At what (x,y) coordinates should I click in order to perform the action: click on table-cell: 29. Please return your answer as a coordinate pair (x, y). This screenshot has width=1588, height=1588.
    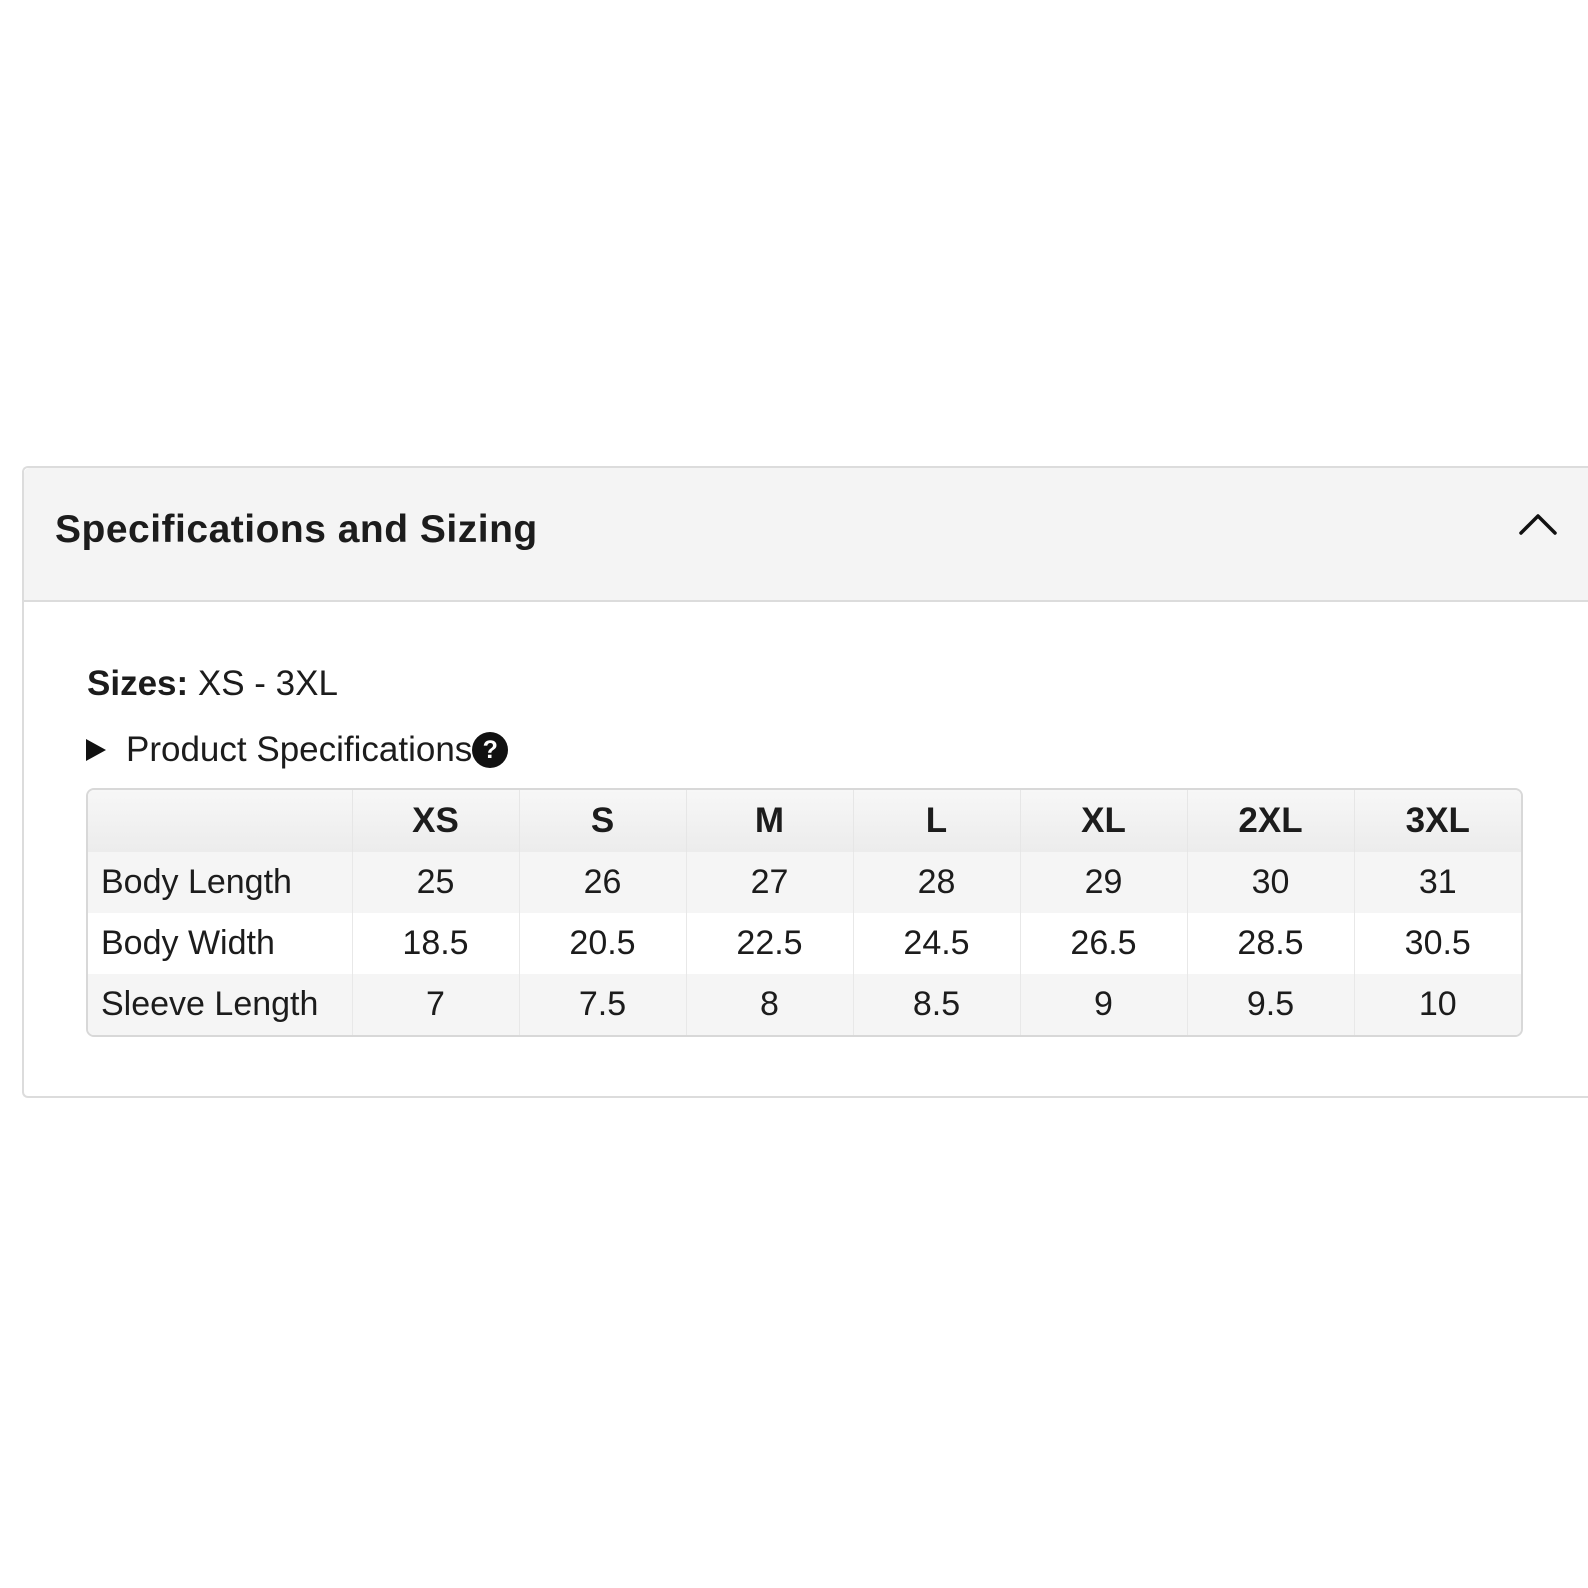
    Looking at the image, I should click on (1103, 882).